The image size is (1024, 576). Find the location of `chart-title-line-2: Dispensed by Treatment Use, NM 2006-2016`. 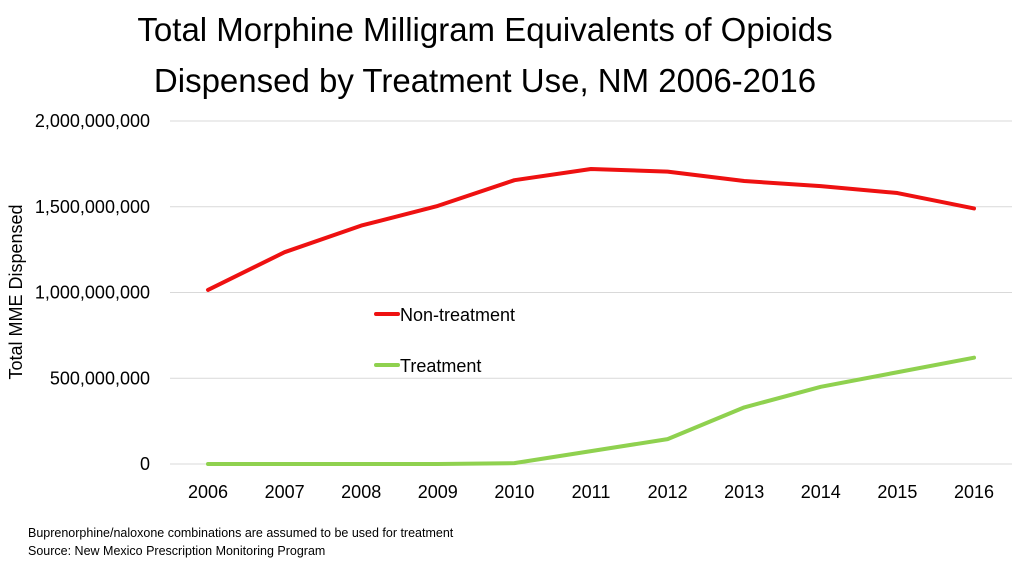

chart-title-line-2: Dispensed by Treatment Use, NM 2006-2016 is located at coordinates (485, 81).